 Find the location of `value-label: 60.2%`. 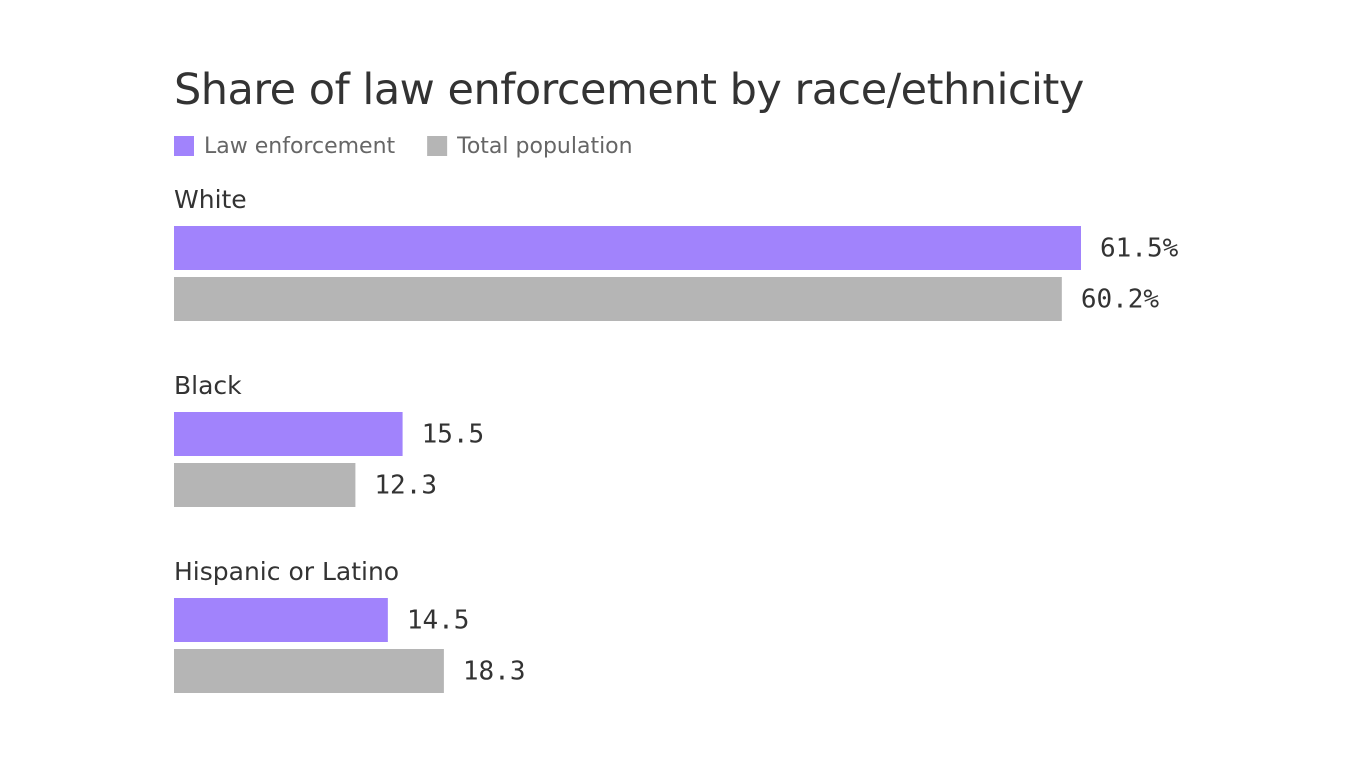

value-label: 60.2% is located at coordinates (1120, 300).